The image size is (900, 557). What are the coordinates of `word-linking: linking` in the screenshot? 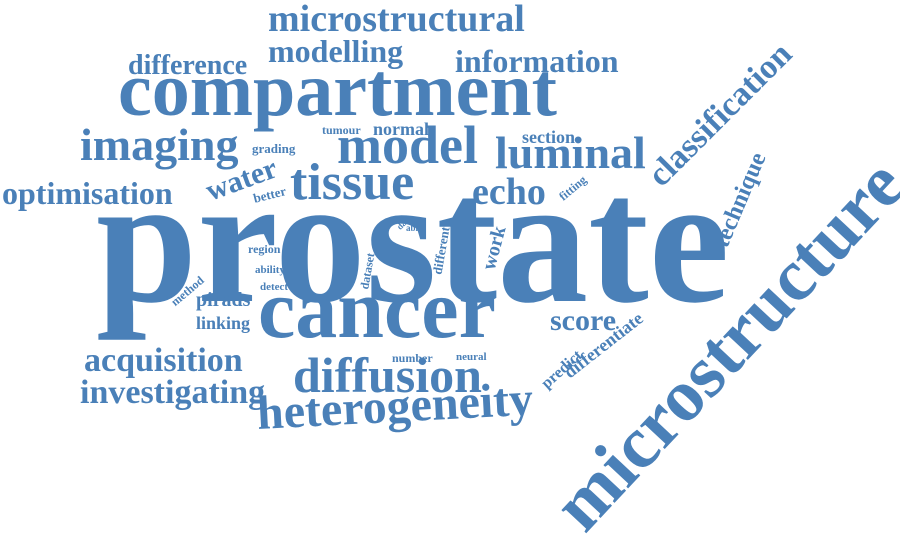 It's located at (223, 323).